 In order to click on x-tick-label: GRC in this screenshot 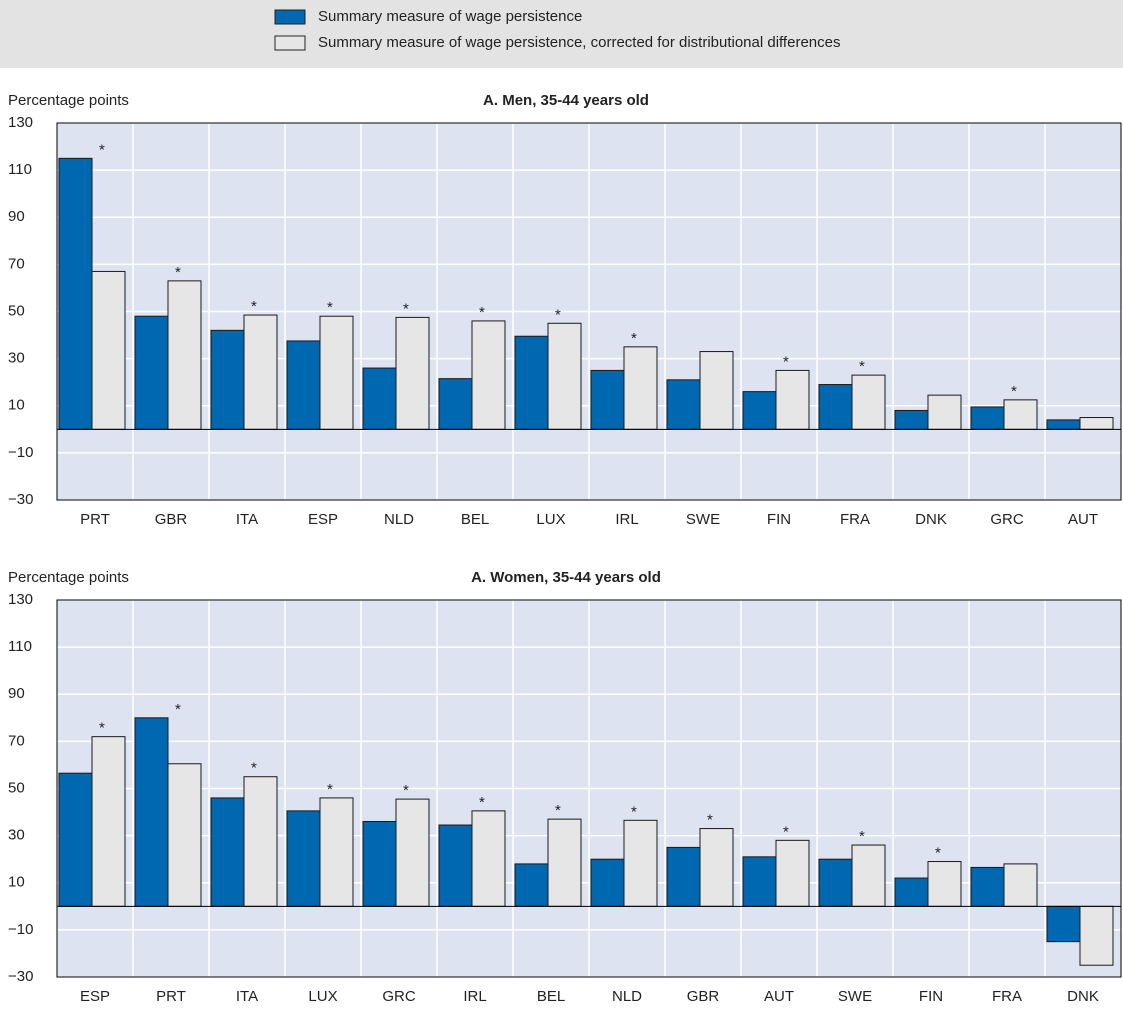, I will do `click(399, 996)`.